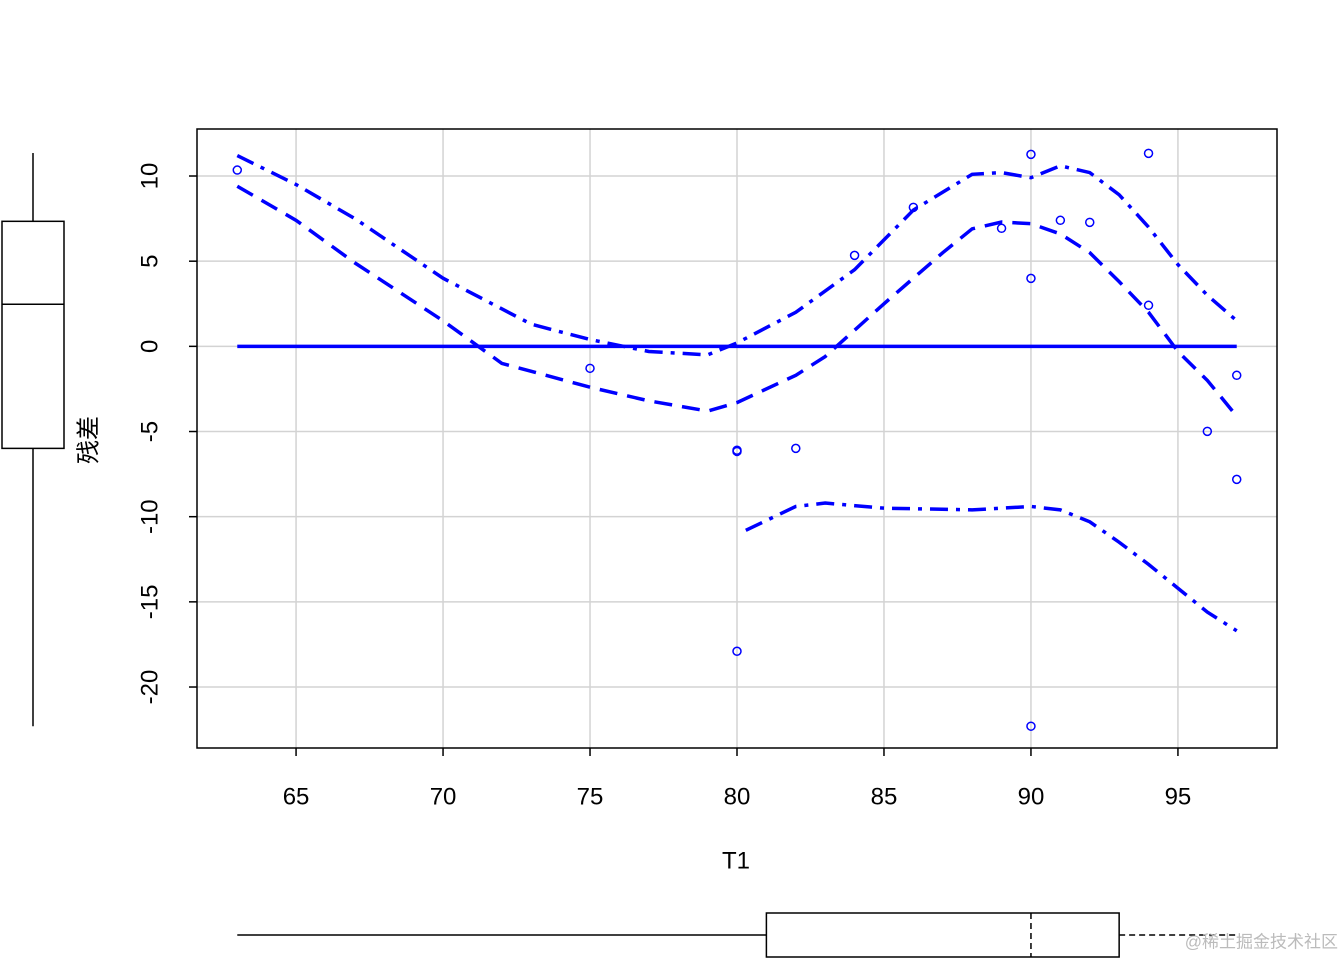 The width and height of the screenshot is (1344, 960). Describe the element at coordinates (443, 796) in the screenshot. I see `x-tick-label: 70` at that location.